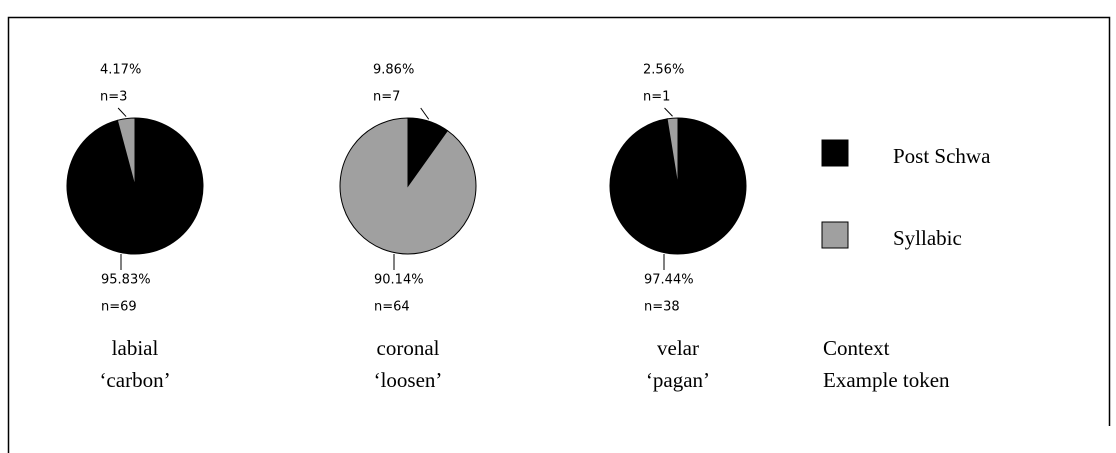 Image resolution: width=1116 pixels, height=453 pixels. I want to click on example-label: ‘carbon’, so click(134, 380).